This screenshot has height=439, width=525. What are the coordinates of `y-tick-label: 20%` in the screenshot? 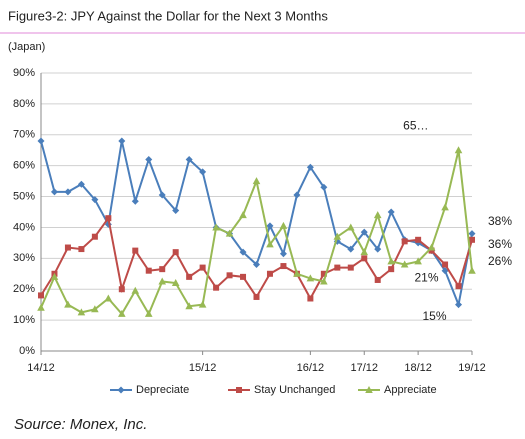 It's located at (24, 289).